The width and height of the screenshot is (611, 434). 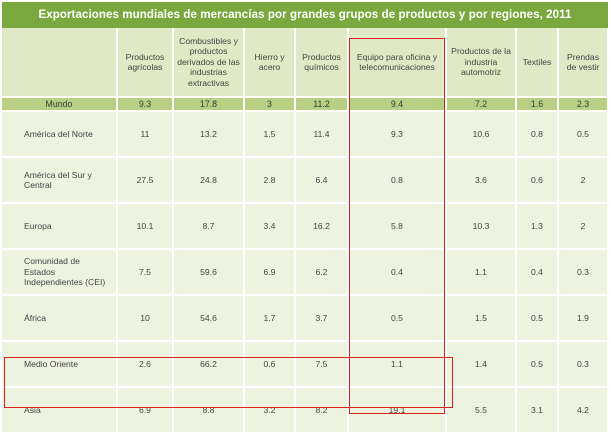 What do you see at coordinates (397, 226) in the screenshot?
I see `table-cell: 5.8` at bounding box center [397, 226].